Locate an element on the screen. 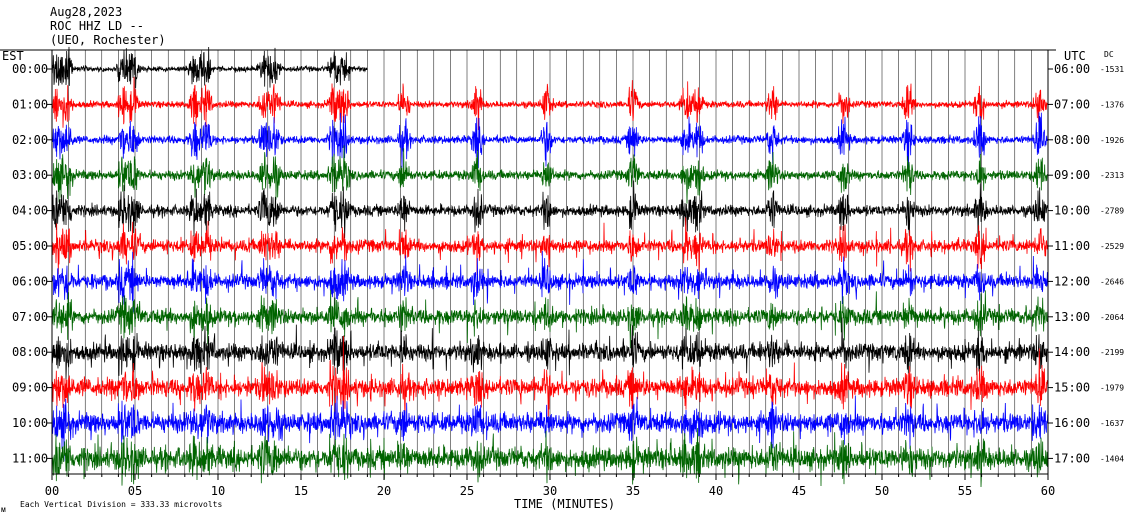 The image size is (1130, 519). station-location: (UEO, Rochester) is located at coordinates (108, 40).